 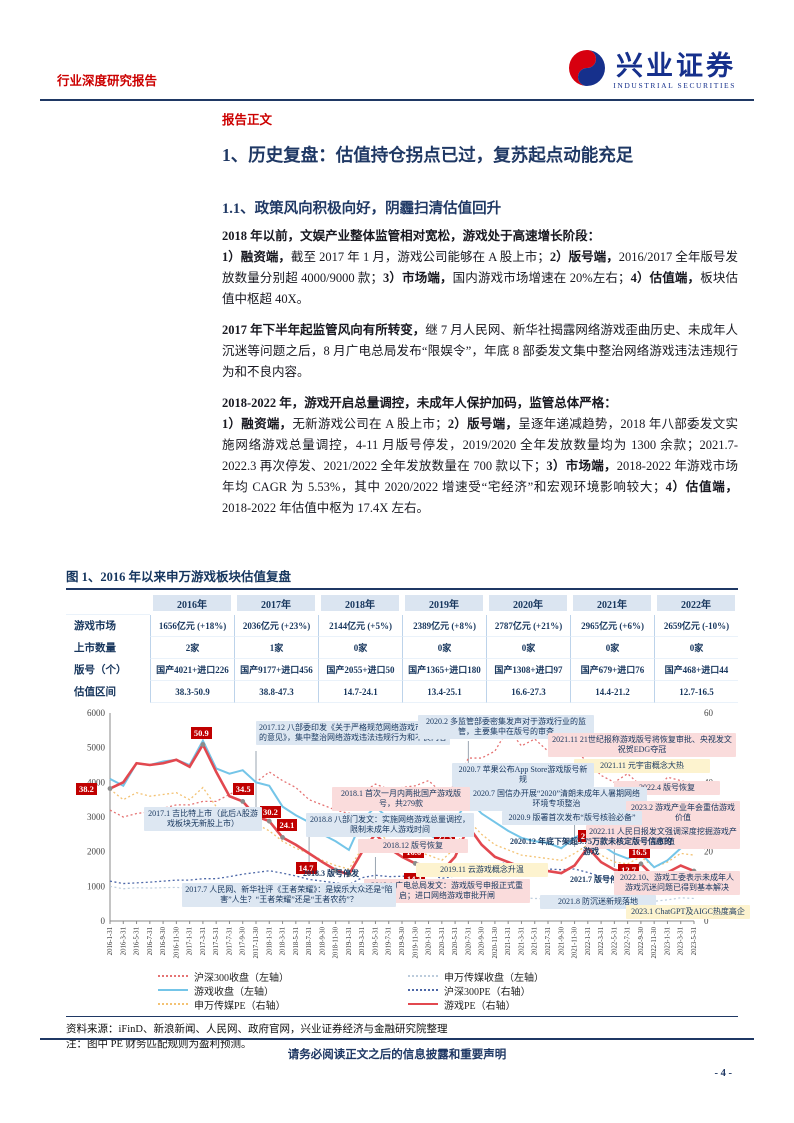 What do you see at coordinates (591, 846) in the screenshot?
I see `chart-annotation: 2020.12 年底下架超3.75万款未核定版号信息的游戏` at bounding box center [591, 846].